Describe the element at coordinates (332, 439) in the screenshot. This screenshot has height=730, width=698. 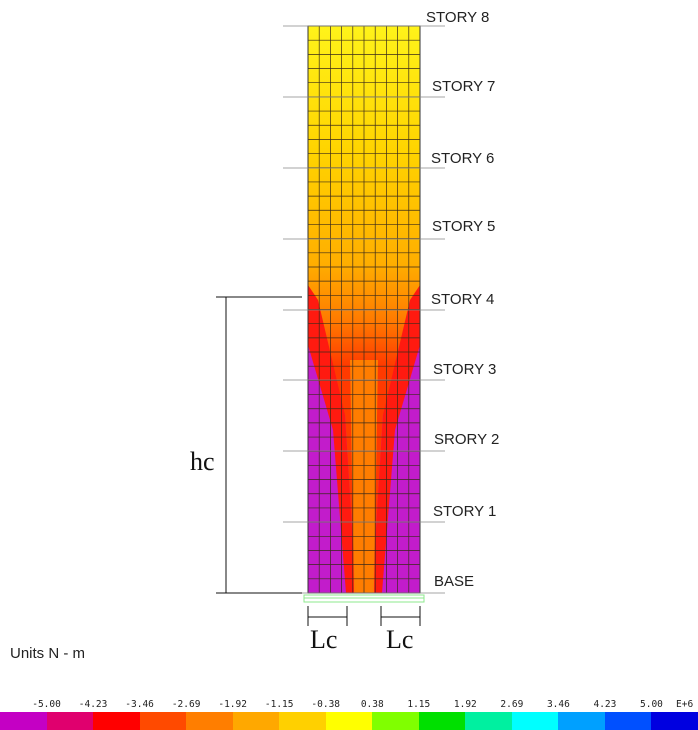
I see `stress-band-left` at that location.